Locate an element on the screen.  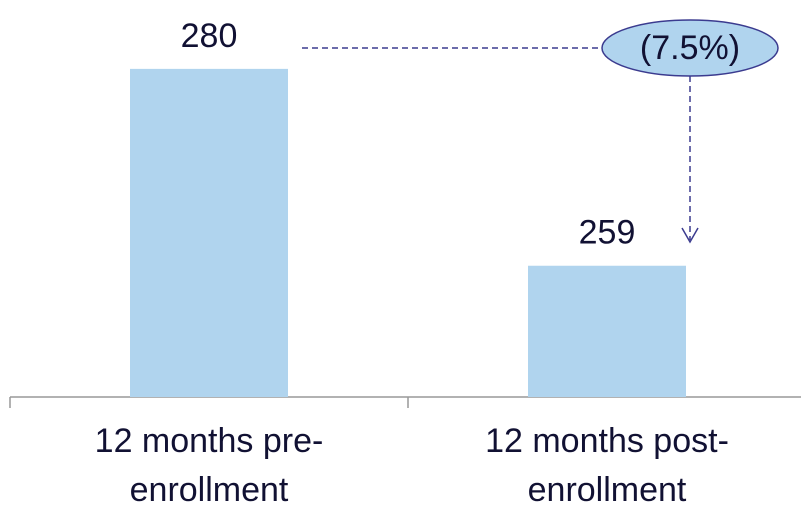
annotation-bubble is located at coordinates (690, 48).